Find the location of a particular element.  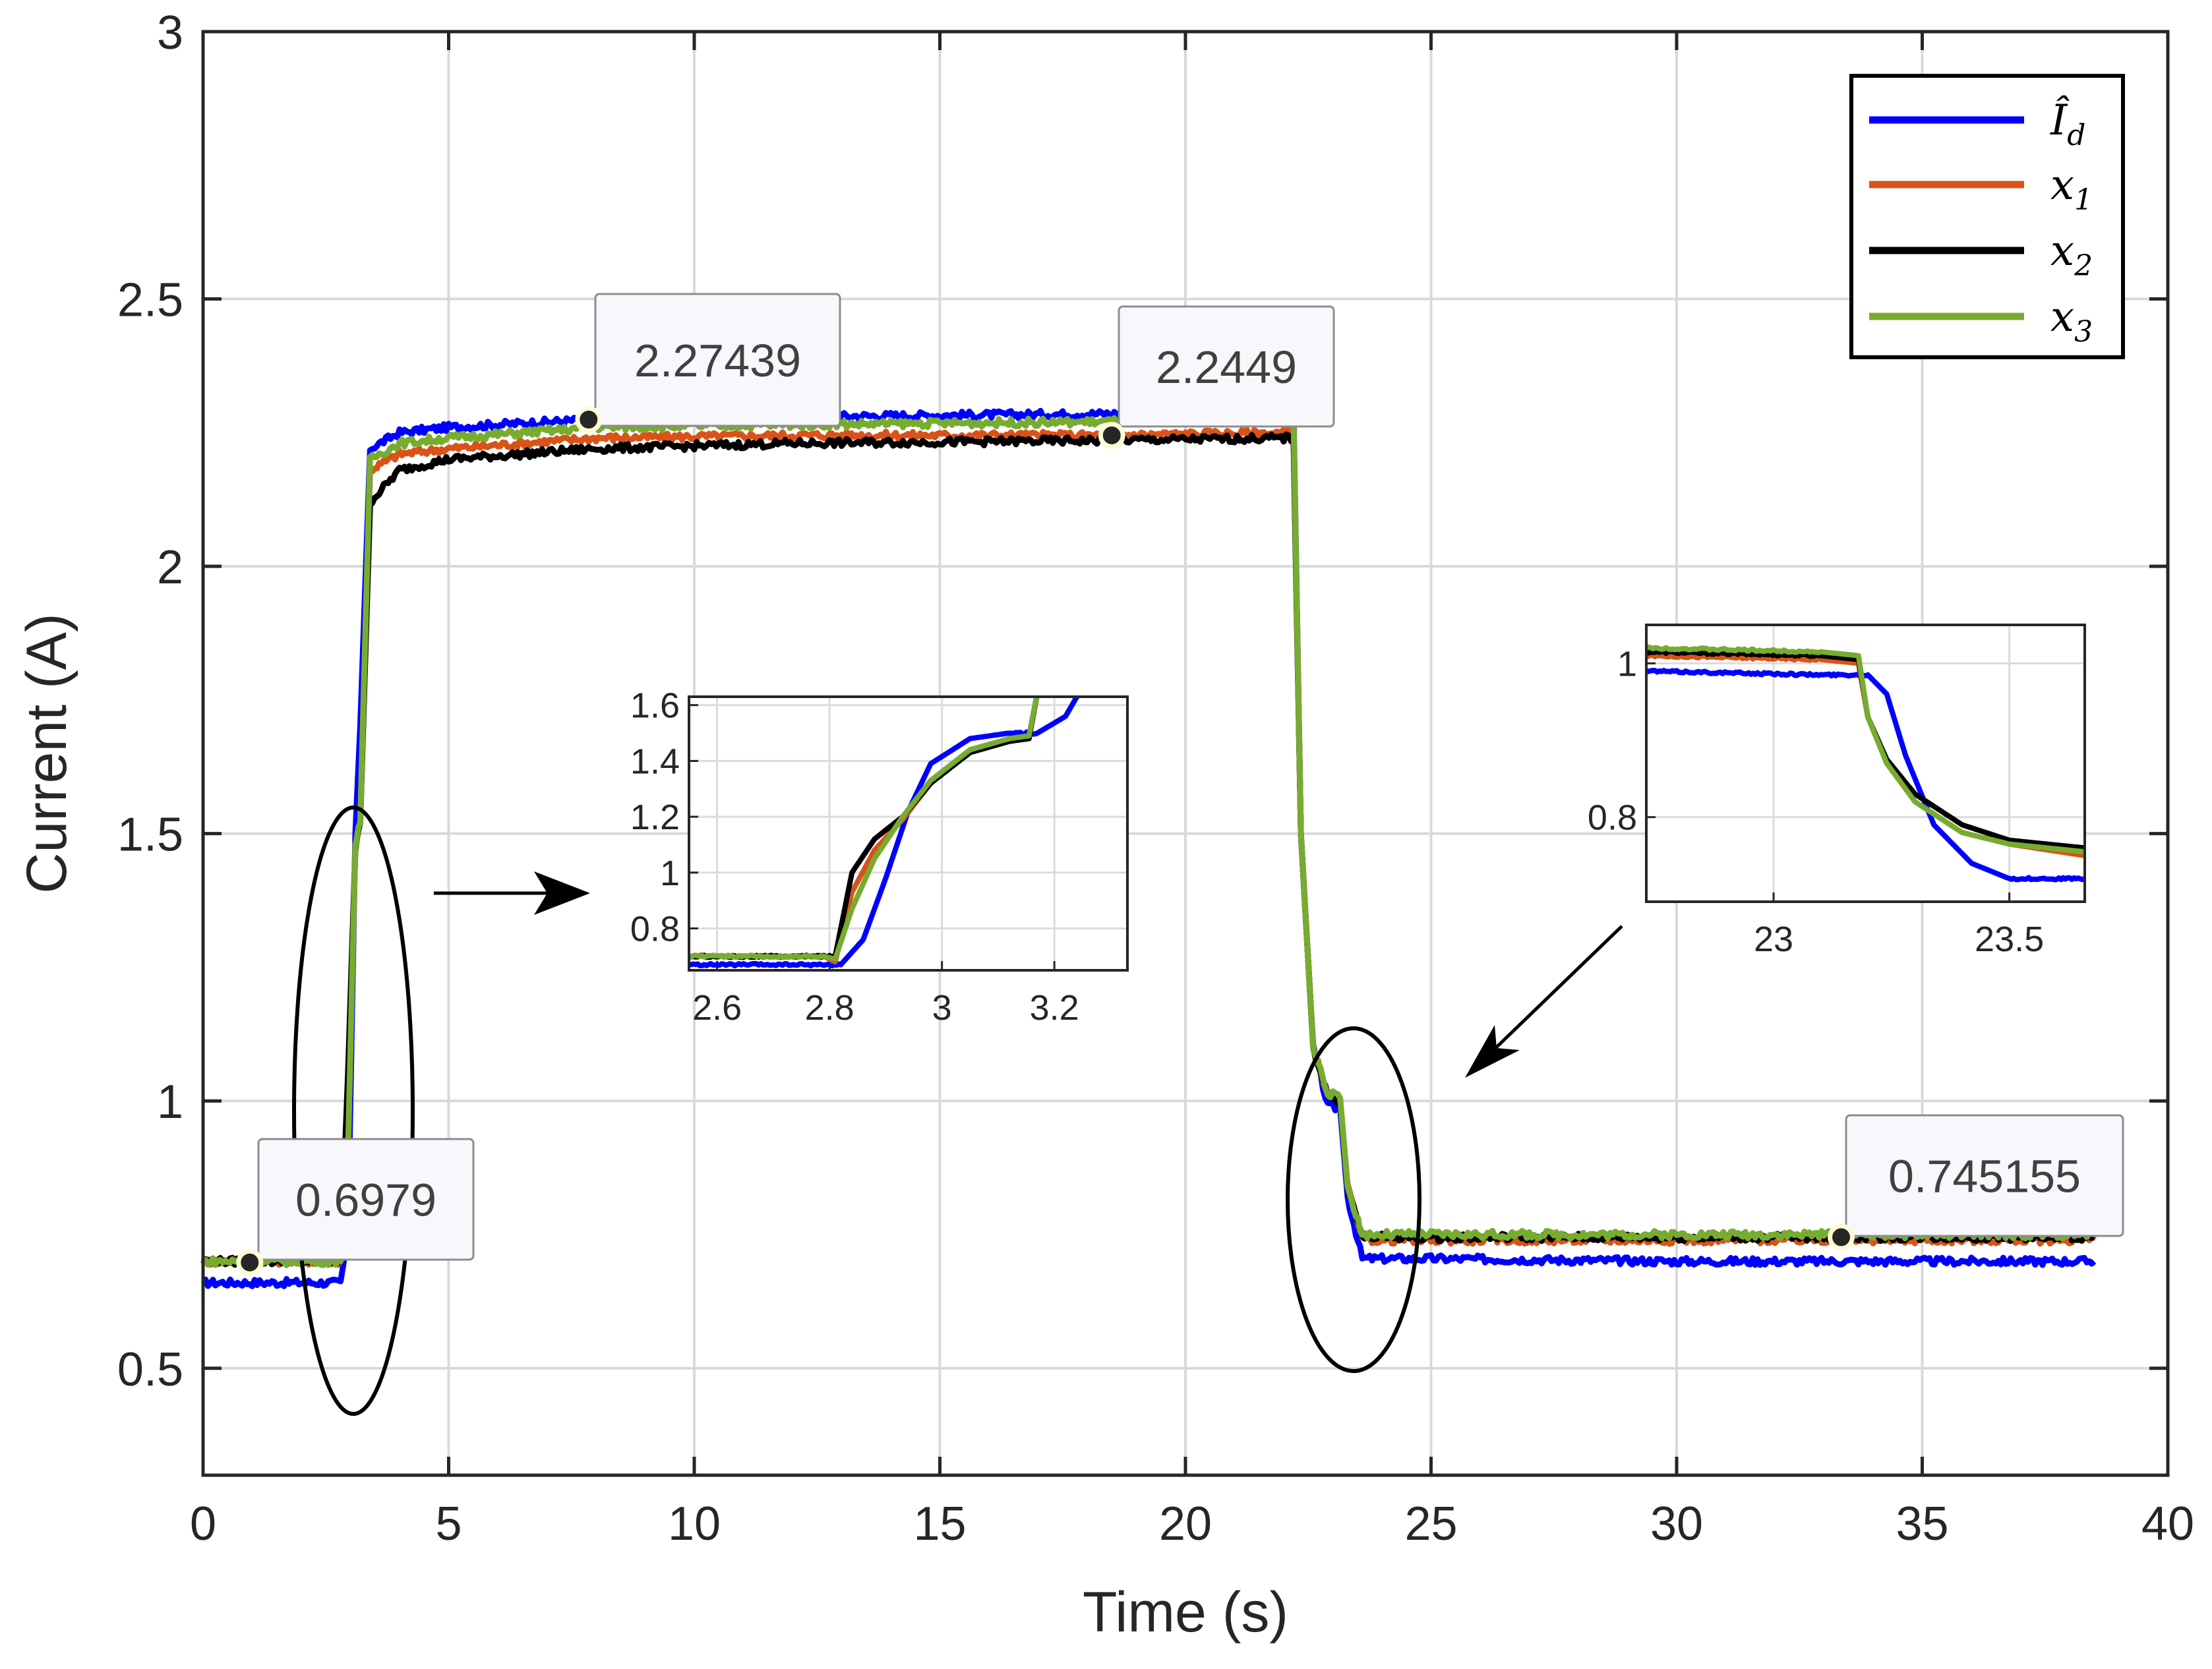

x-tick-label: 15 is located at coordinates (940, 1524).